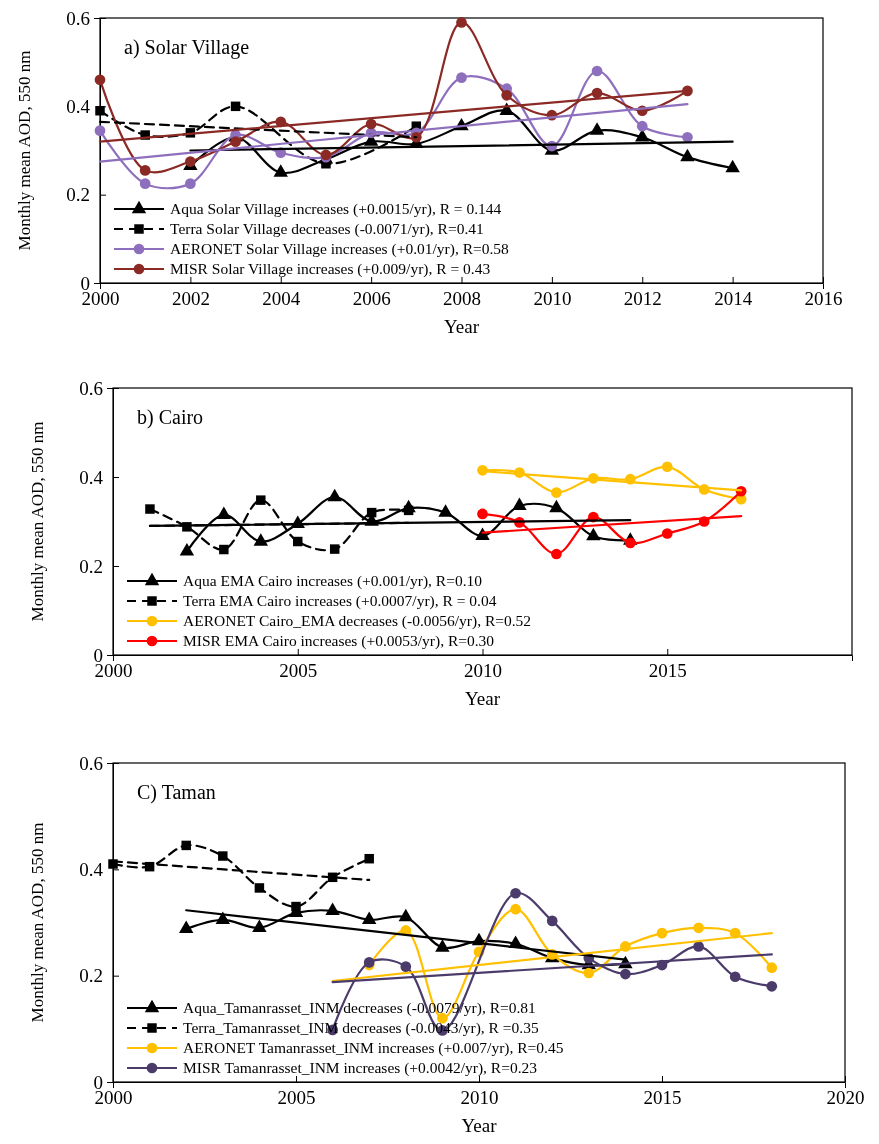 The image size is (879, 1144). Describe the element at coordinates (733, 299) in the screenshot. I see `x-tick-label: 2014` at that location.